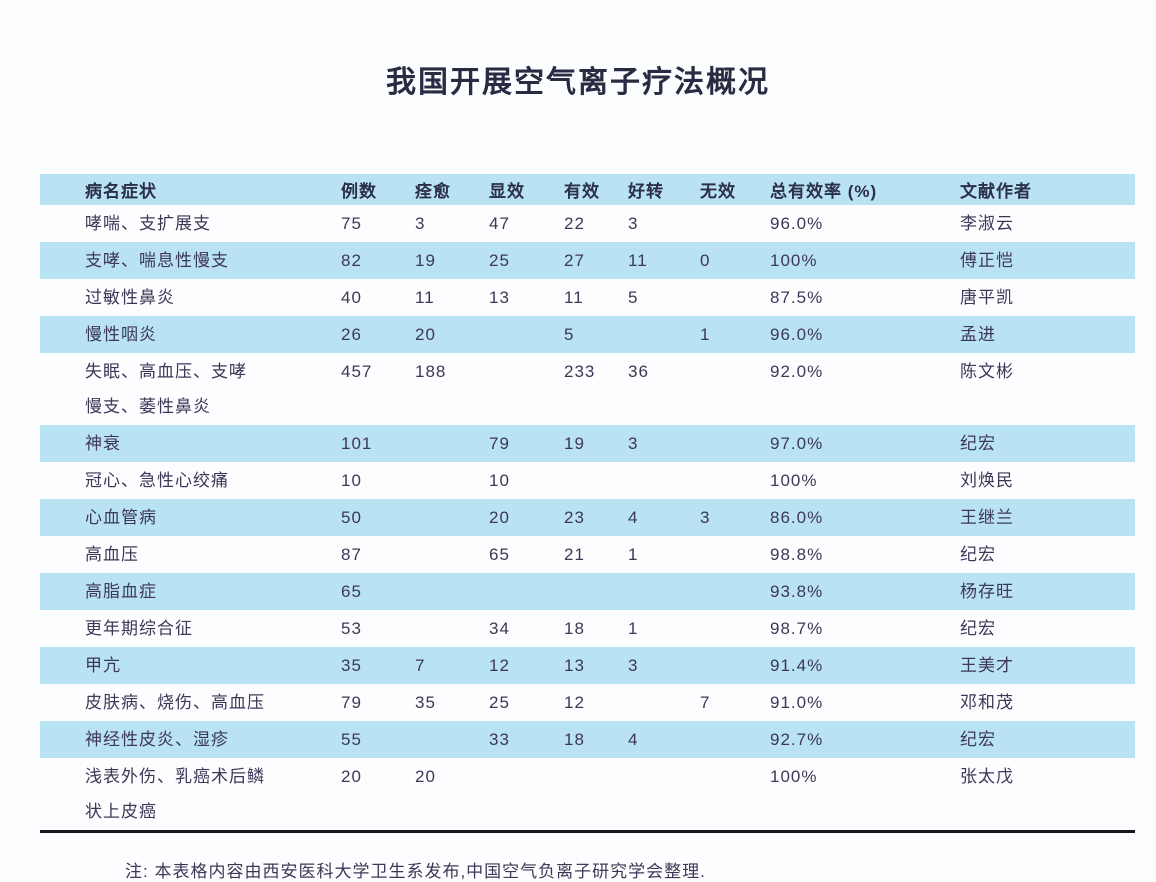  What do you see at coordinates (574, 665) in the screenshot?
I see `effective-cell: 13` at bounding box center [574, 665].